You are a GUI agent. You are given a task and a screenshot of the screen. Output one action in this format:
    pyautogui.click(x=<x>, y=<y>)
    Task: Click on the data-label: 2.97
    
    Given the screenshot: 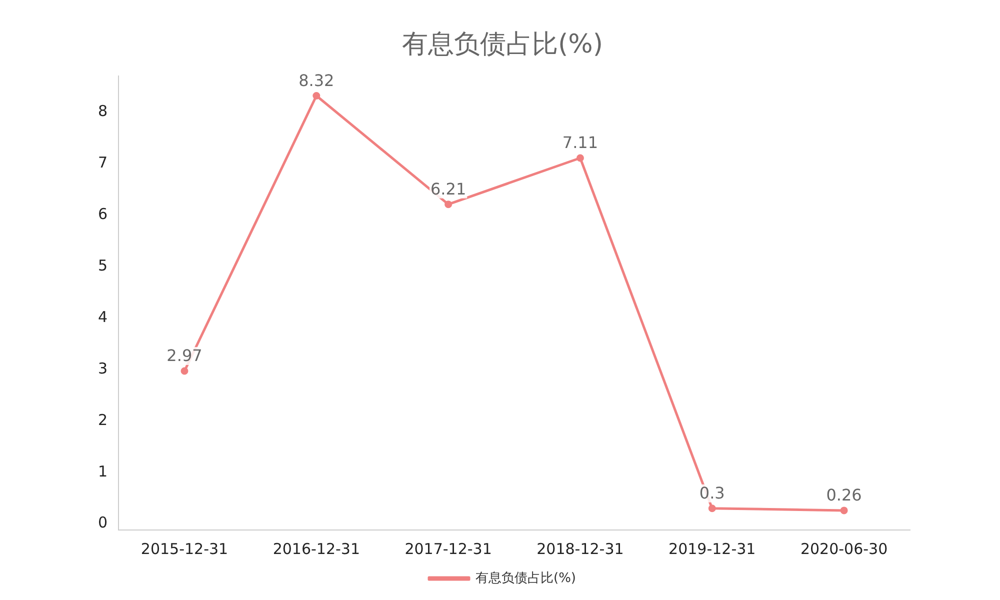 What is the action you would take?
    pyautogui.click(x=184, y=356)
    